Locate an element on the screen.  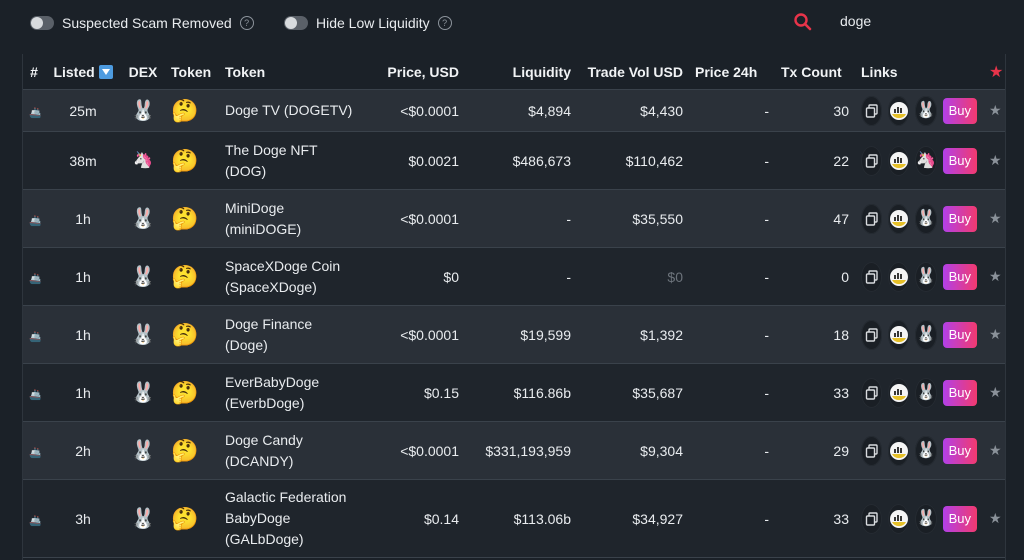
col-header-dex: DEX is located at coordinates (143, 72).